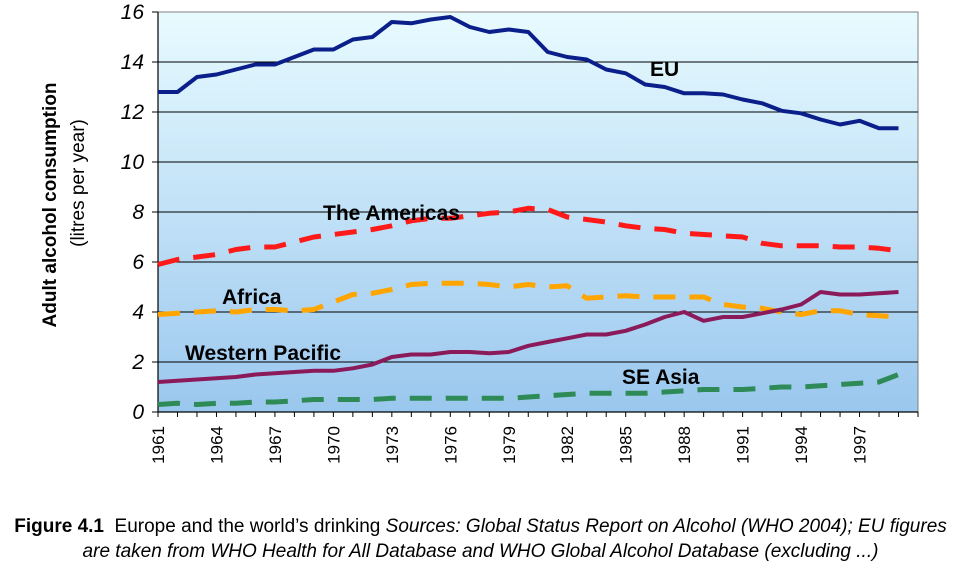 This screenshot has height=574, width=961. Describe the element at coordinates (78, 183) in the screenshot. I see `y-axis-units: (litres per year)` at that location.